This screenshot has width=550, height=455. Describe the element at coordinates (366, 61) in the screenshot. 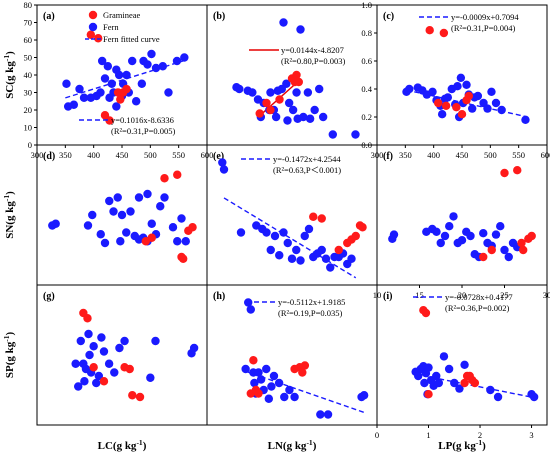

I see `y-tick-label: 0.6` at that location.